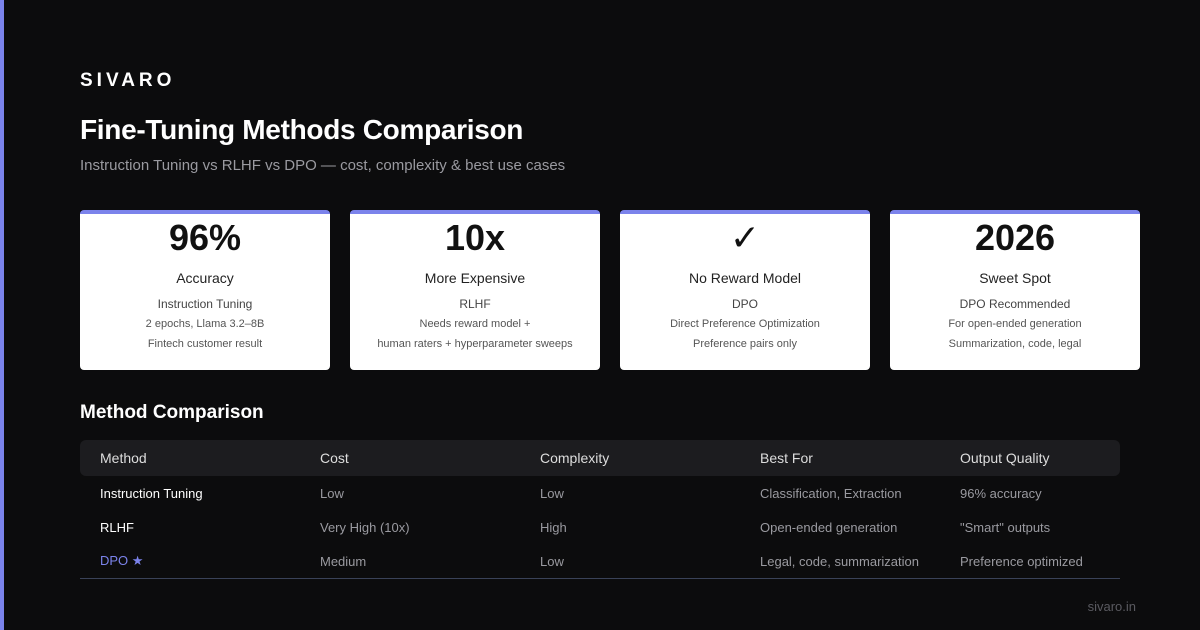 The height and width of the screenshot is (630, 1200). What do you see at coordinates (745, 344) in the screenshot?
I see `stat-detail-line: Preference pairs only` at bounding box center [745, 344].